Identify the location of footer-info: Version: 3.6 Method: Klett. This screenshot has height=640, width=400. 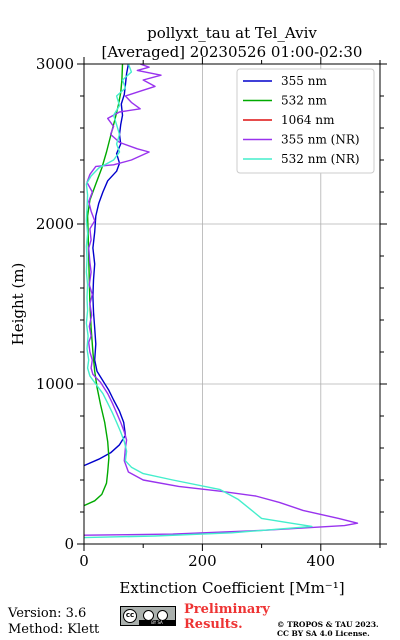
(53, 622).